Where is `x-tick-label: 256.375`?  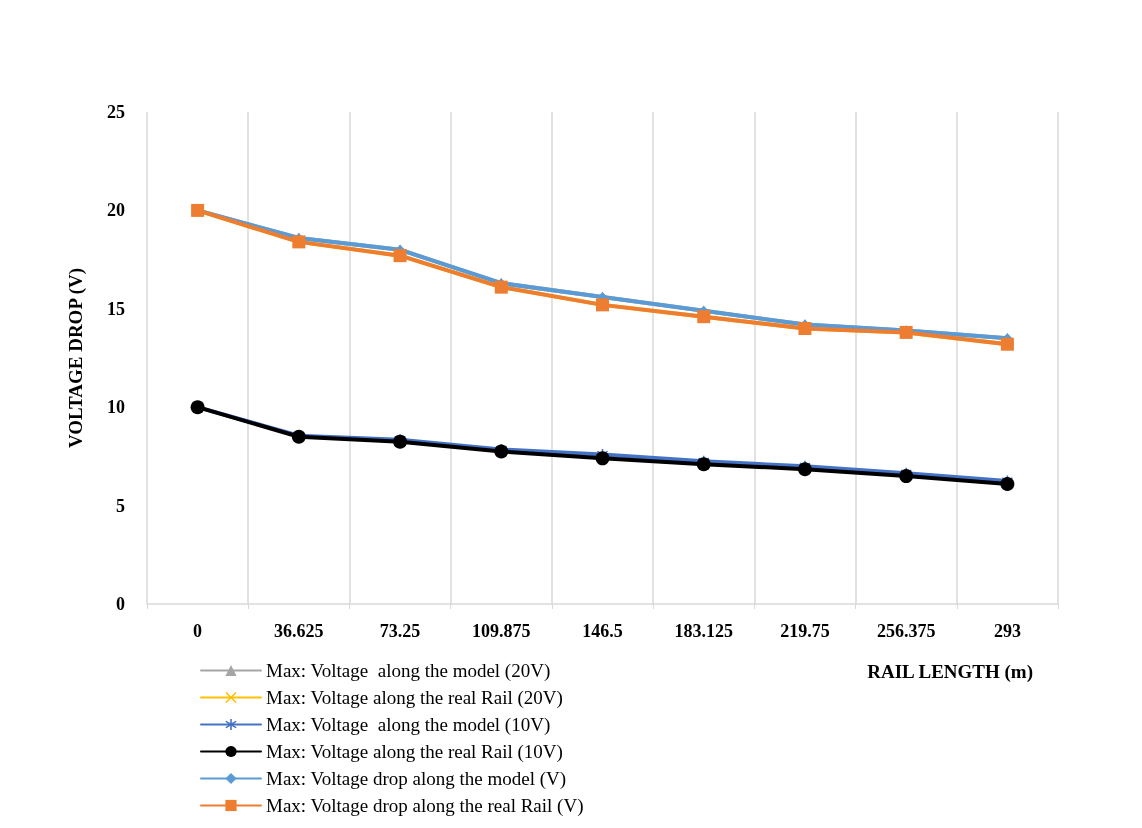
x-tick-label: 256.375 is located at coordinates (906, 631).